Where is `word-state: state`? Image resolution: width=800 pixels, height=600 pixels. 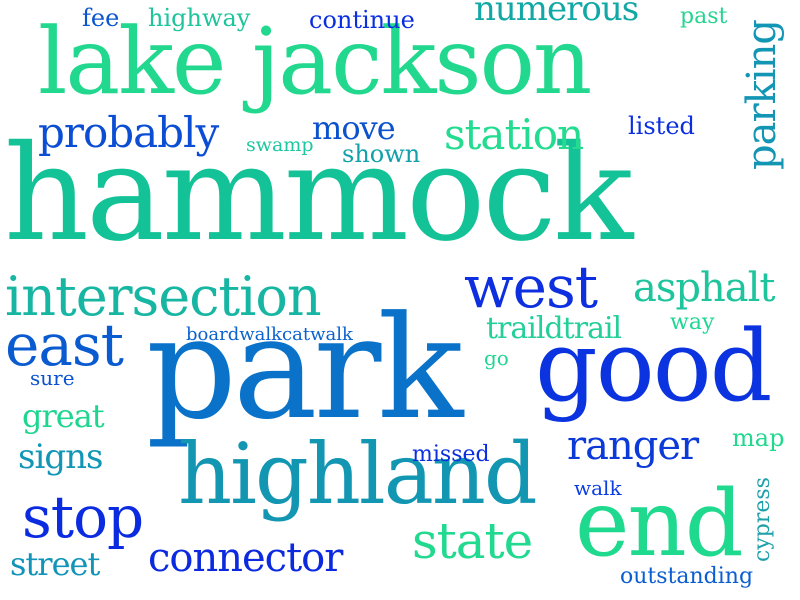 word-state: state is located at coordinates (472, 541).